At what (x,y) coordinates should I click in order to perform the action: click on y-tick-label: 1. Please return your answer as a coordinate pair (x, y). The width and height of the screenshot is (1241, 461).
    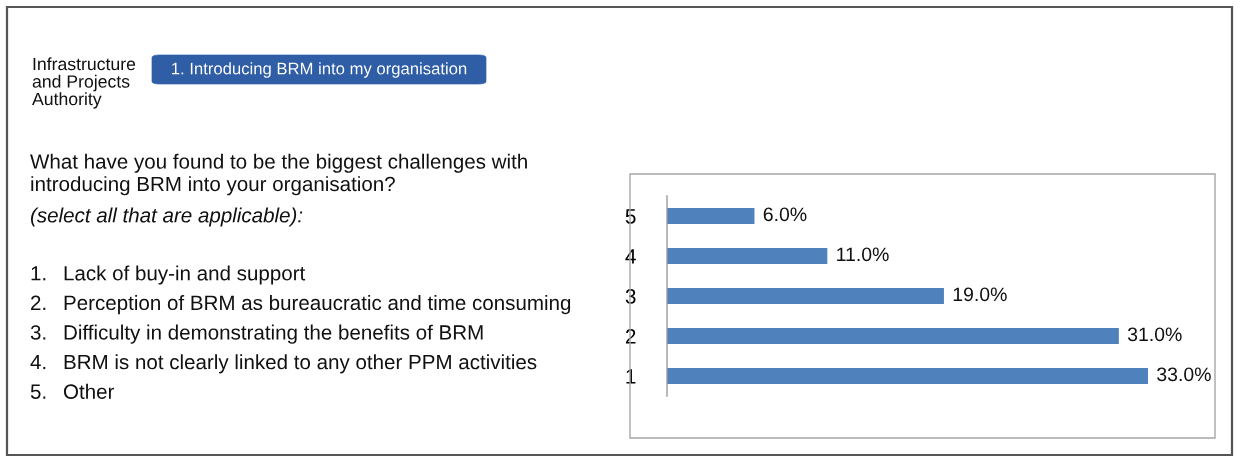
    Looking at the image, I should click on (631, 376).